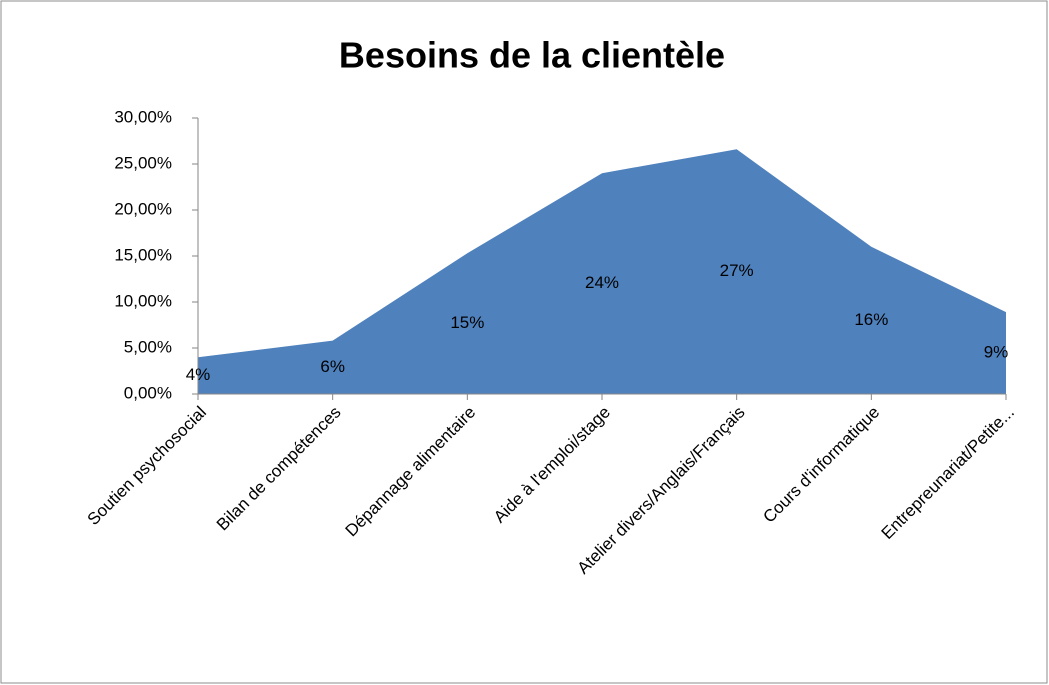  Describe the element at coordinates (996, 352) in the screenshot. I see `data-label: 9%` at that location.